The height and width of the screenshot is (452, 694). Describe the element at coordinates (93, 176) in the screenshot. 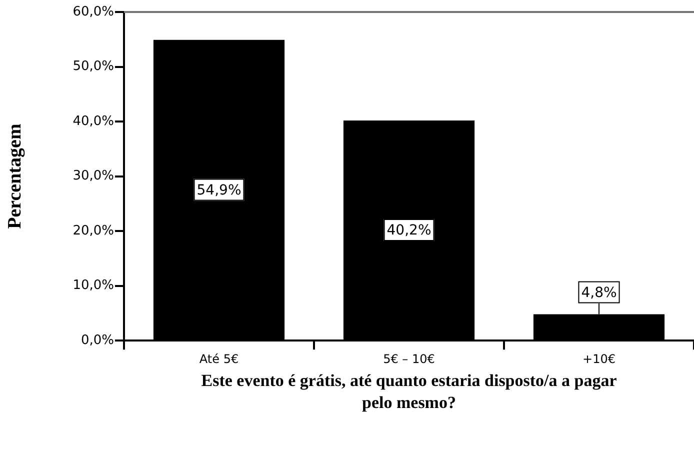

I see `y-tick-label: 30,0%` at that location.